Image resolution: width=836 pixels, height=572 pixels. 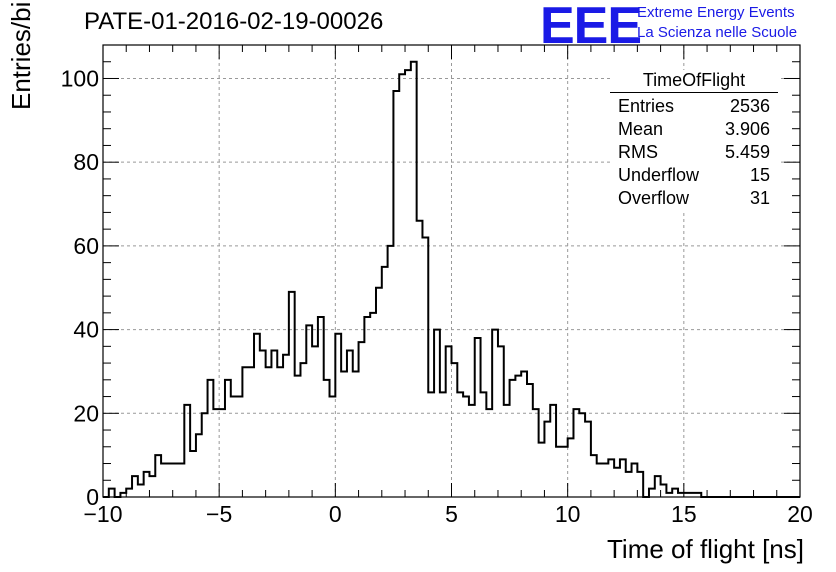 I want to click on stats-row-underflow: Underflow 15, so click(x=694, y=175).